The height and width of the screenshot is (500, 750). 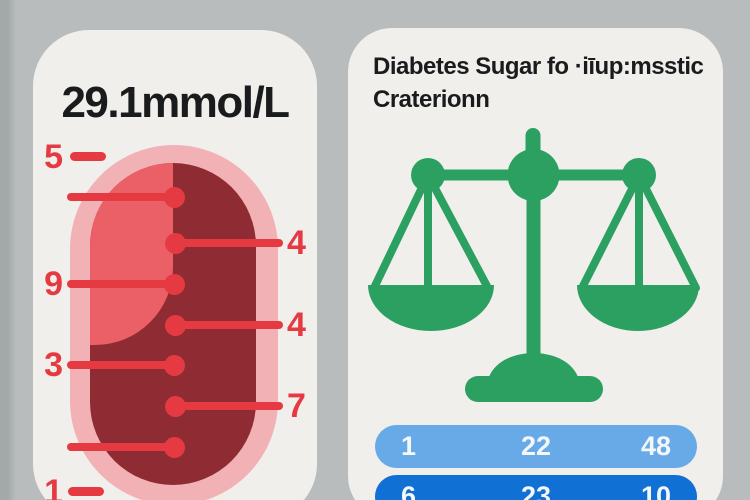 I want to click on table-row: 6 23 10, so click(x=536, y=487).